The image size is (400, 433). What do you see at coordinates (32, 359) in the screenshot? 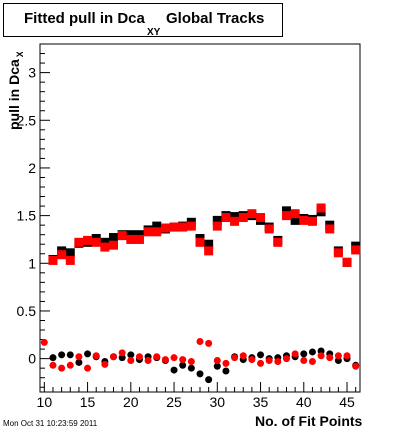
I see `y-tick-label: 0` at bounding box center [32, 359].